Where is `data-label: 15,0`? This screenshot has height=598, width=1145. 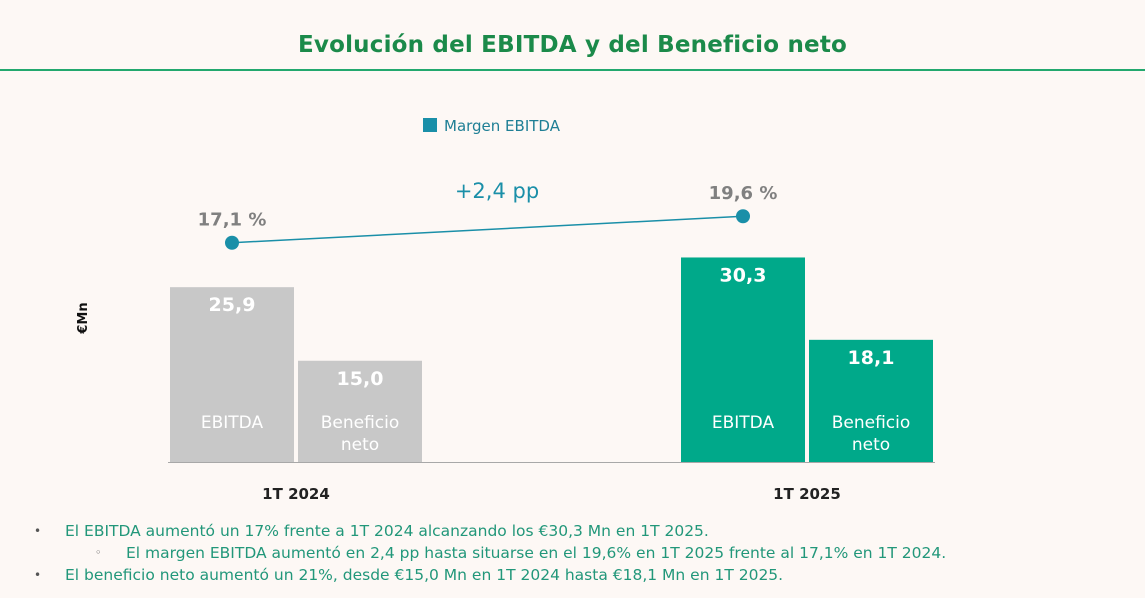 data-label: 15,0 is located at coordinates (360, 379).